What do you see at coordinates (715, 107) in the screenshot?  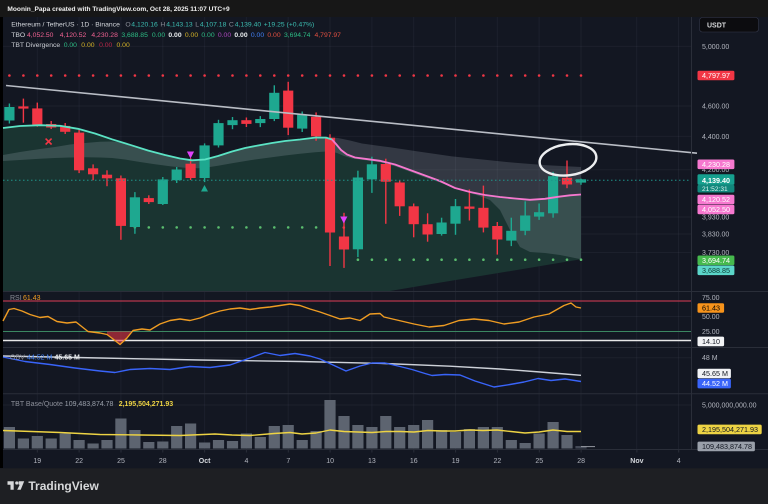 I see `svg-text: 4,600.00` at bounding box center [715, 107].